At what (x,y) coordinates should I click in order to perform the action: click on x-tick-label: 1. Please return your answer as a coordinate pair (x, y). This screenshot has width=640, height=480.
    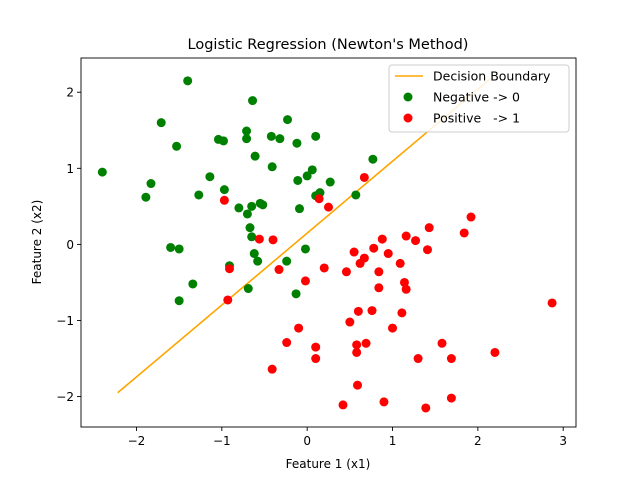
    Looking at the image, I should click on (393, 441).